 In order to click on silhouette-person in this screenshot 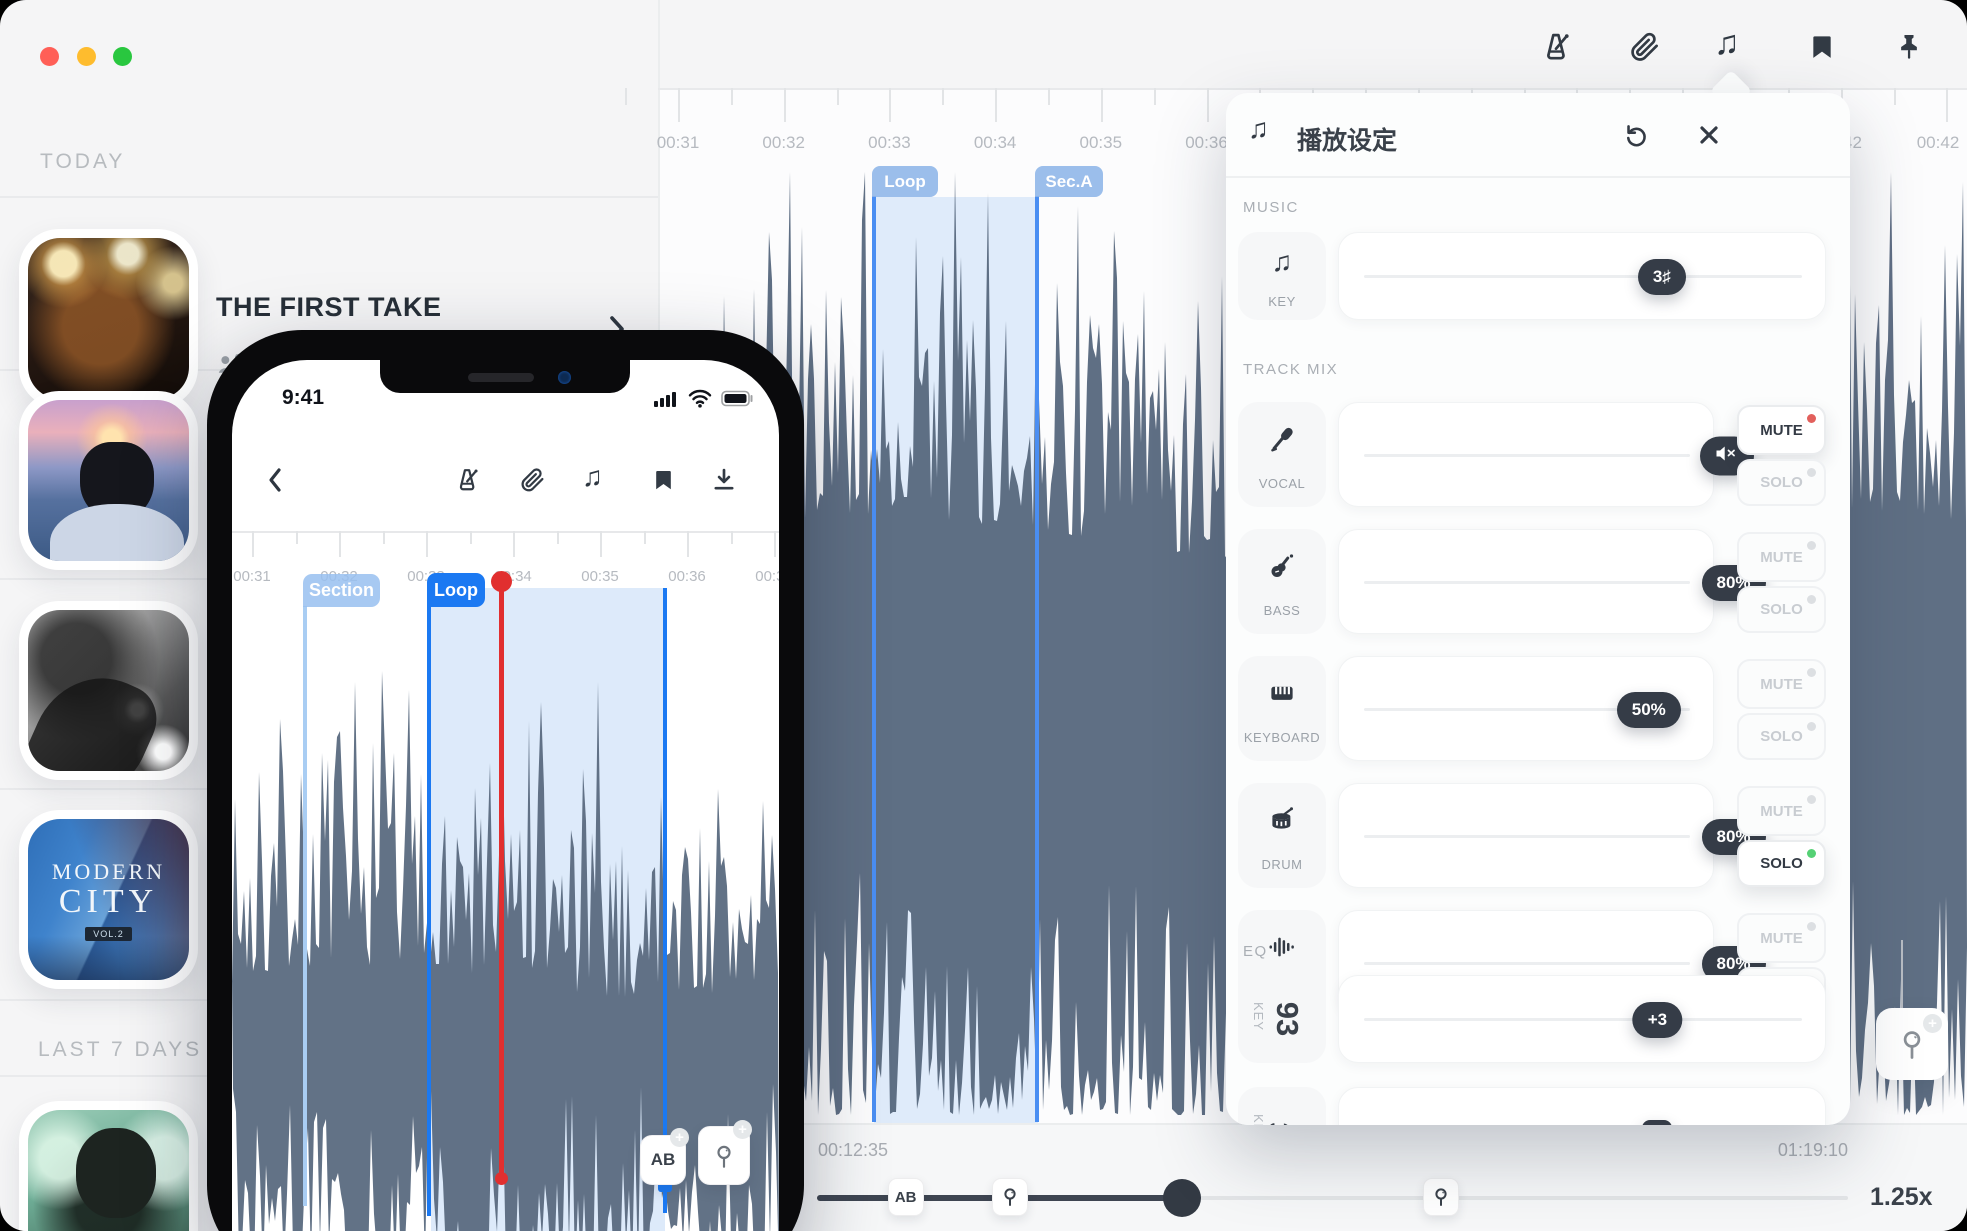, I will do `click(116, 1173)`.